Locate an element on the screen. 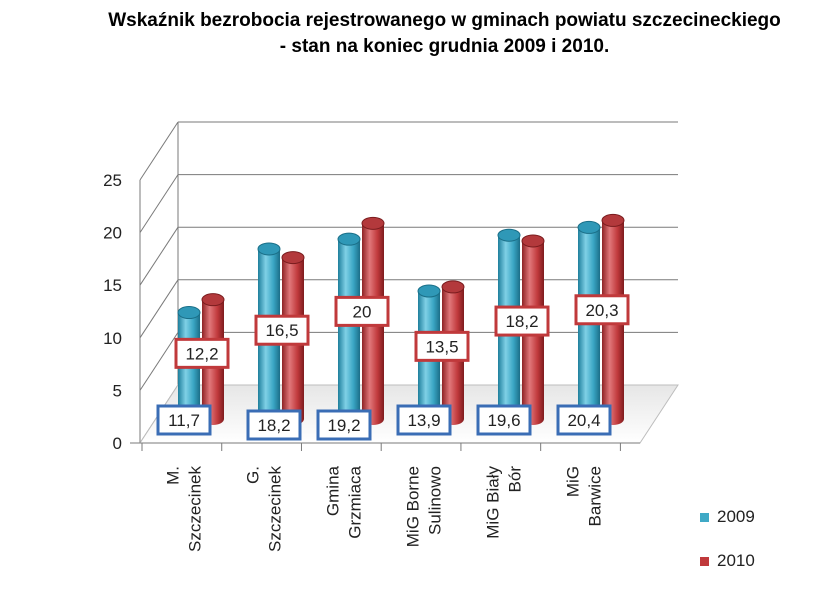 Image resolution: width=829 pixels, height=597 pixels. legend-label-2010: 2010 is located at coordinates (736, 560).